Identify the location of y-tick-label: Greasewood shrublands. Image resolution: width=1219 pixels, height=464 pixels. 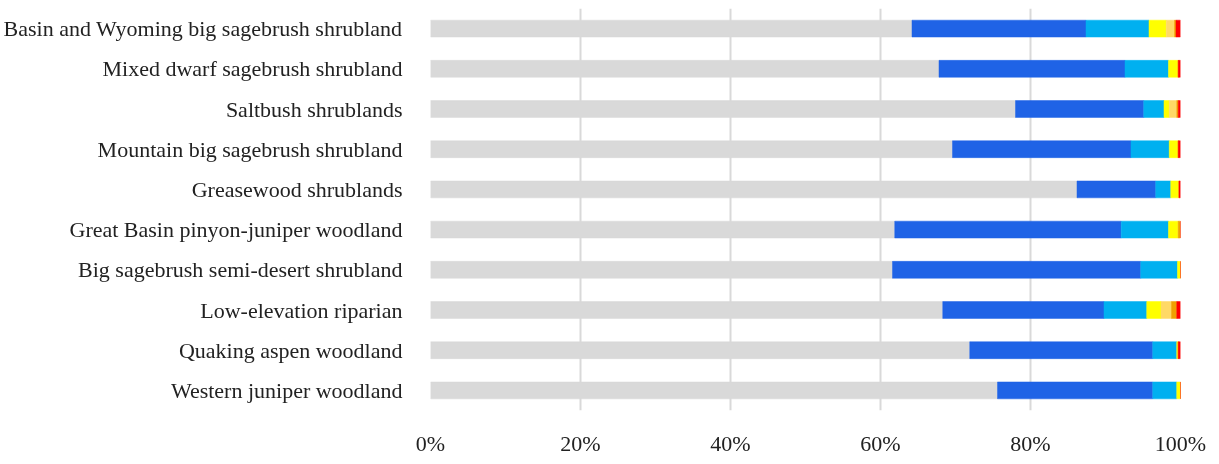
(297, 189).